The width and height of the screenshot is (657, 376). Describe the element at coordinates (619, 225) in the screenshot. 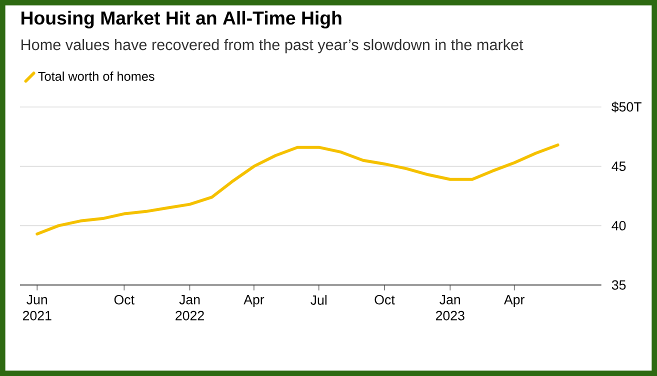

I see `y-tick-label: 40` at that location.